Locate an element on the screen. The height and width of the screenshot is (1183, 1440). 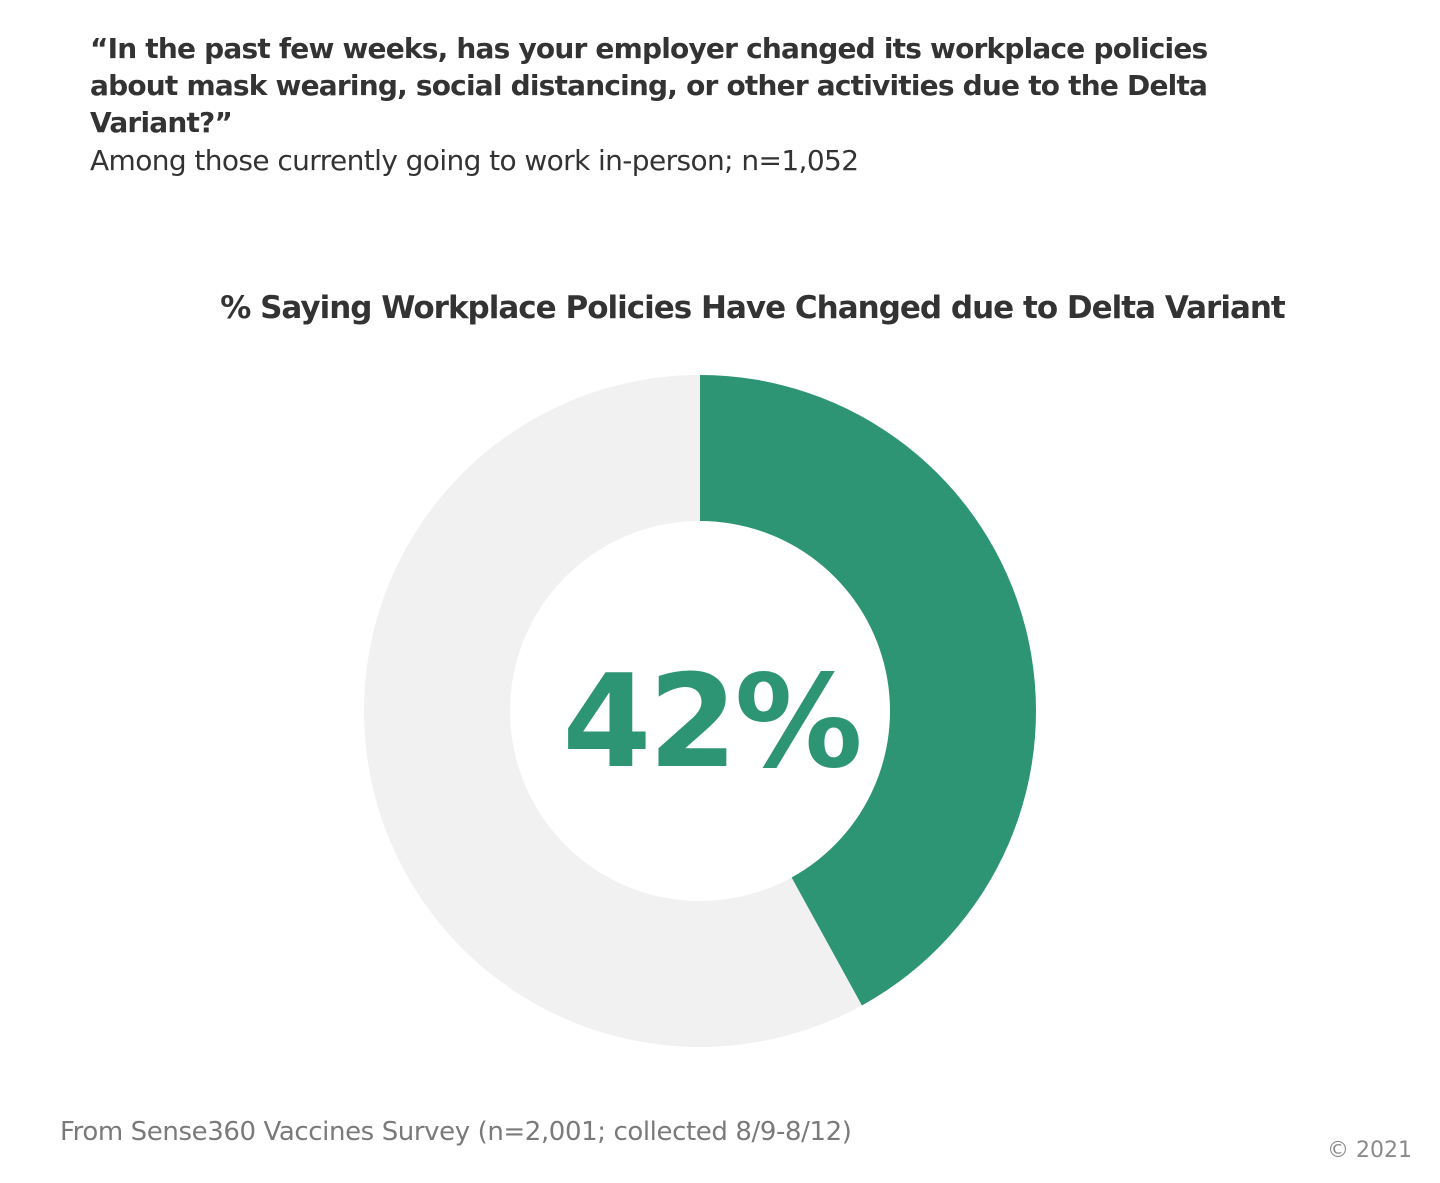
donut-center-value: 42% is located at coordinates (710, 722).